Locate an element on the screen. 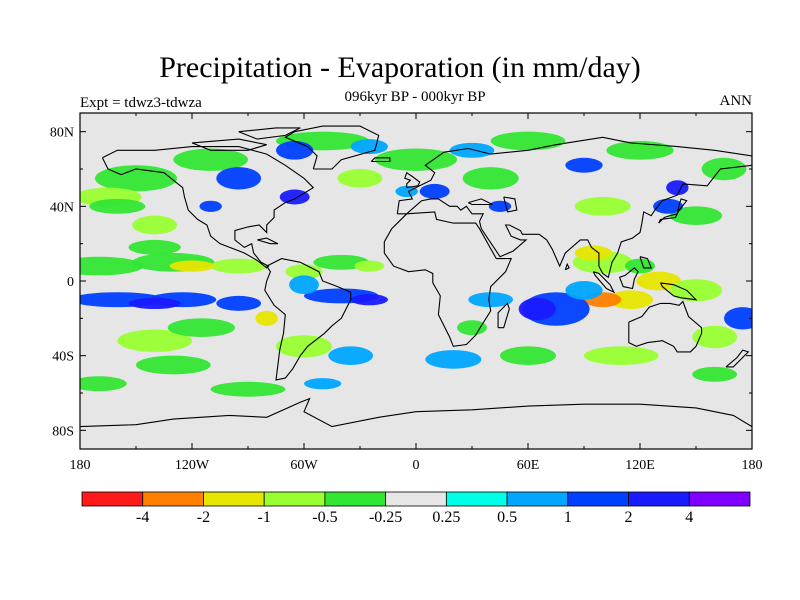  lat-tick-label: 0 is located at coordinates (70, 282).